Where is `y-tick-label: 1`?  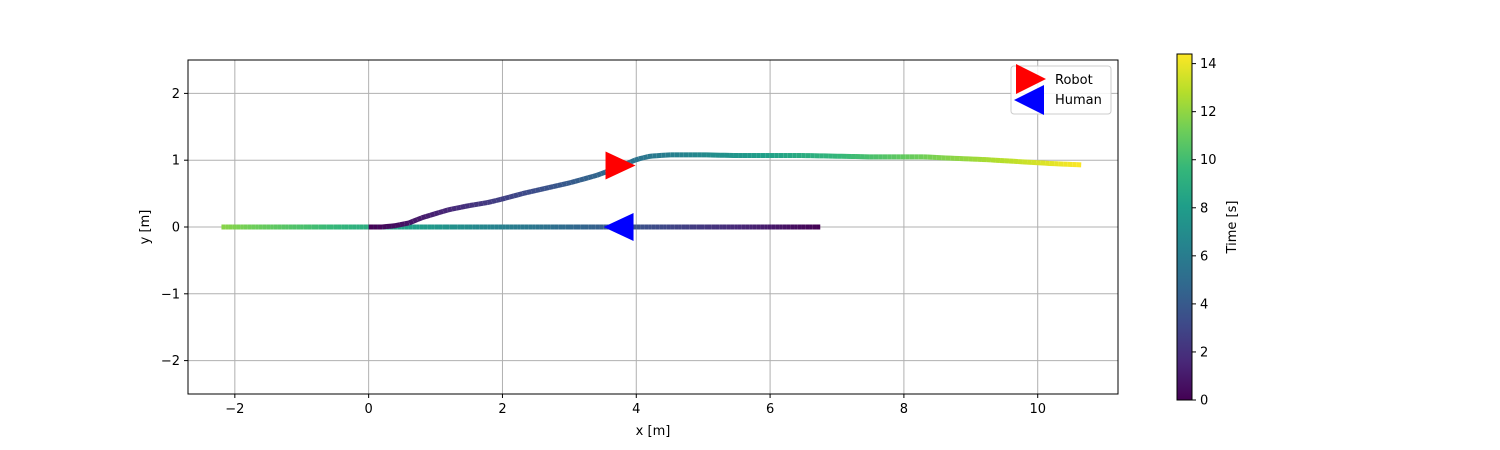 y-tick-label: 1 is located at coordinates (176, 161).